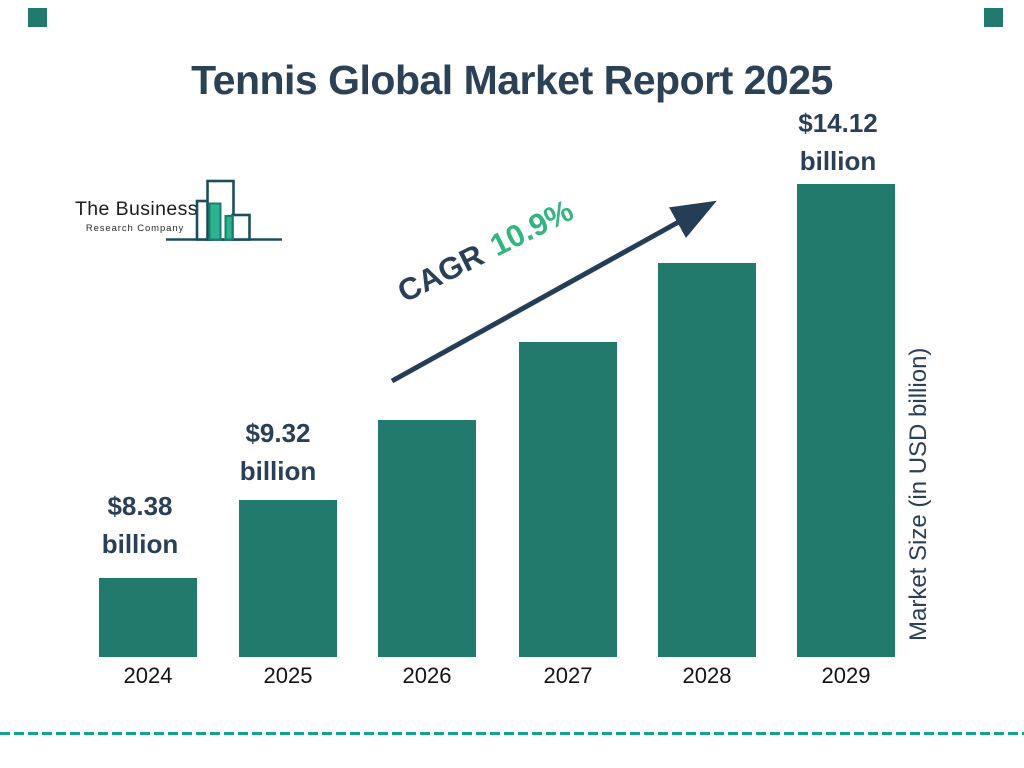  I want to click on page-title: Tennis Global Market Report 2025, so click(512, 80).